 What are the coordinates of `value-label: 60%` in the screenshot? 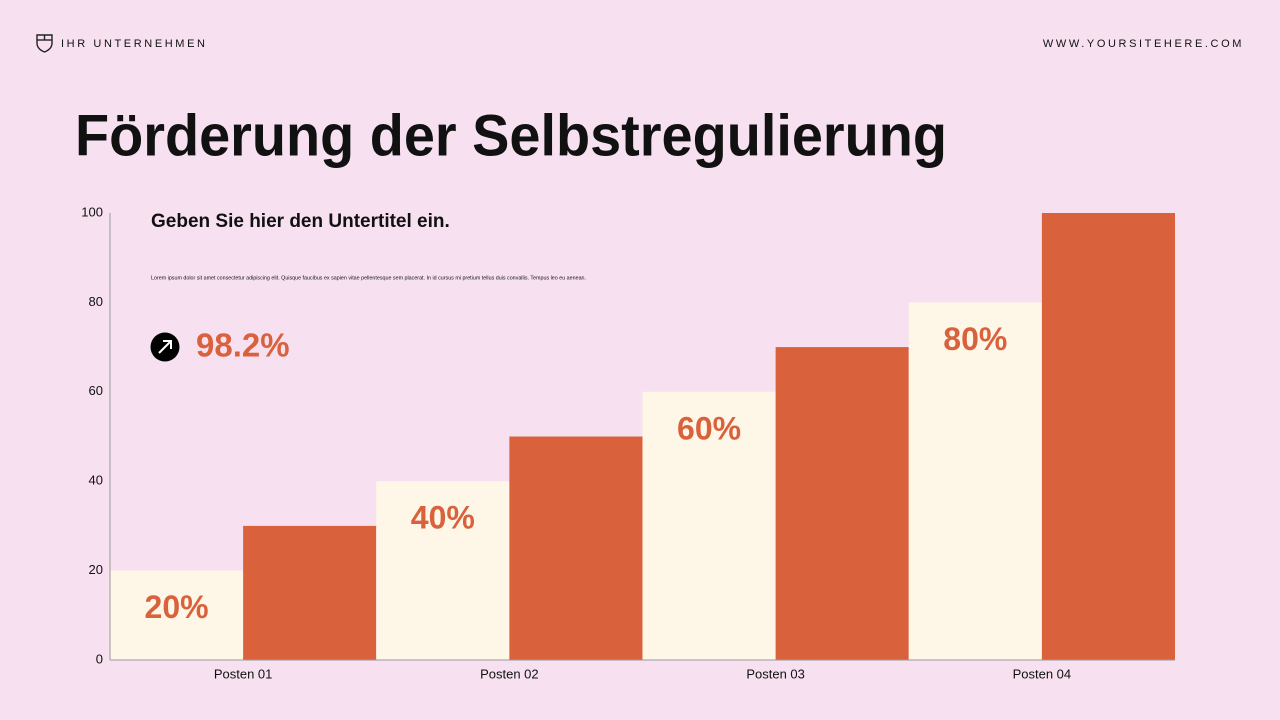 It's located at (709, 428).